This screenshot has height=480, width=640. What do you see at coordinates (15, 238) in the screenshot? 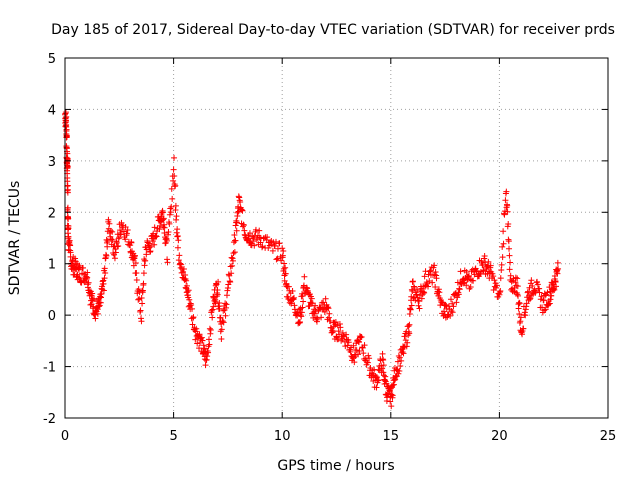
I see `y-axis-label: SDTVAR / TECUs` at bounding box center [15, 238].